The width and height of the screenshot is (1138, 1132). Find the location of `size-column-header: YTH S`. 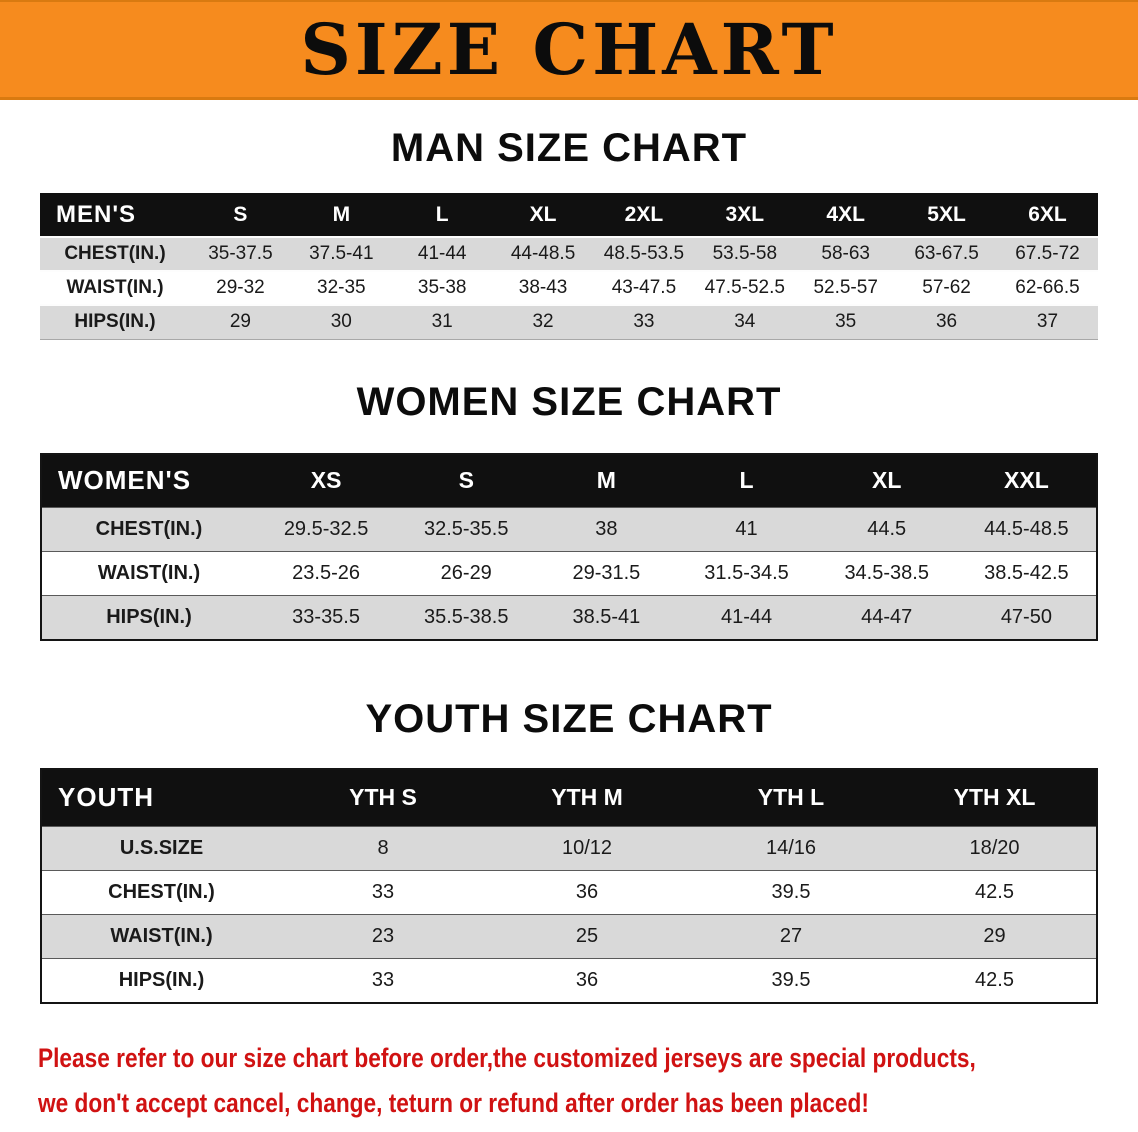

size-column-header: YTH S is located at coordinates (383, 797).